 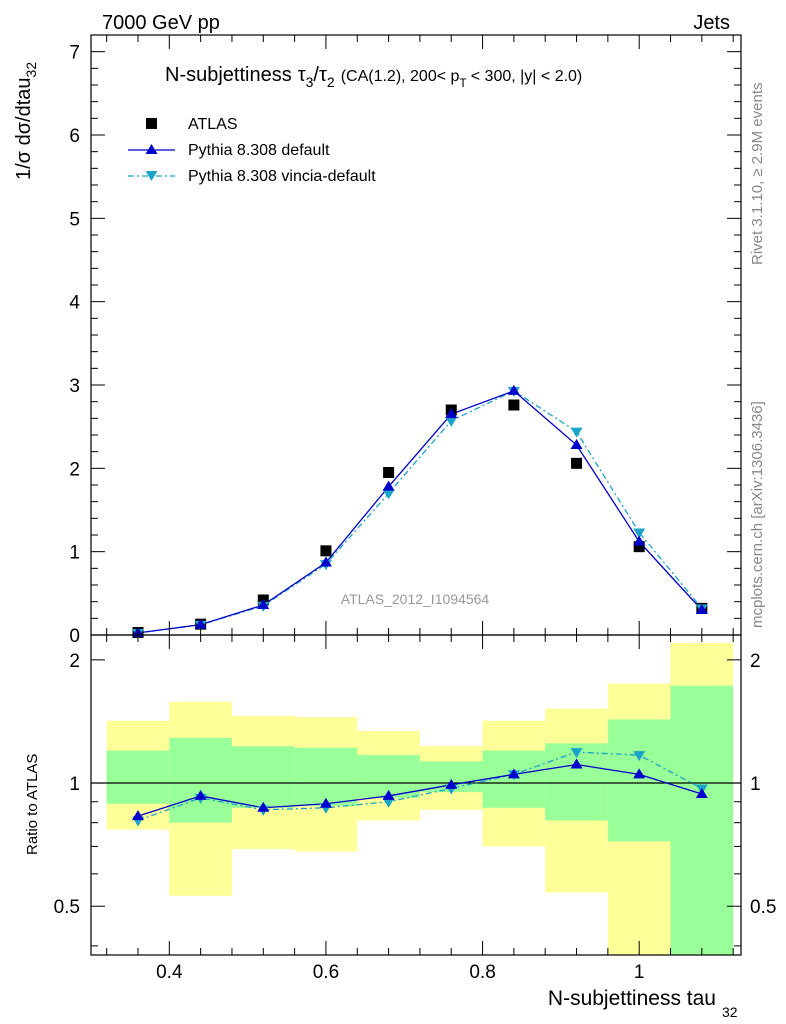 I want to click on mcplots-label: mcplots.cern.ch [arXiv:1306.3436], so click(x=757, y=514).